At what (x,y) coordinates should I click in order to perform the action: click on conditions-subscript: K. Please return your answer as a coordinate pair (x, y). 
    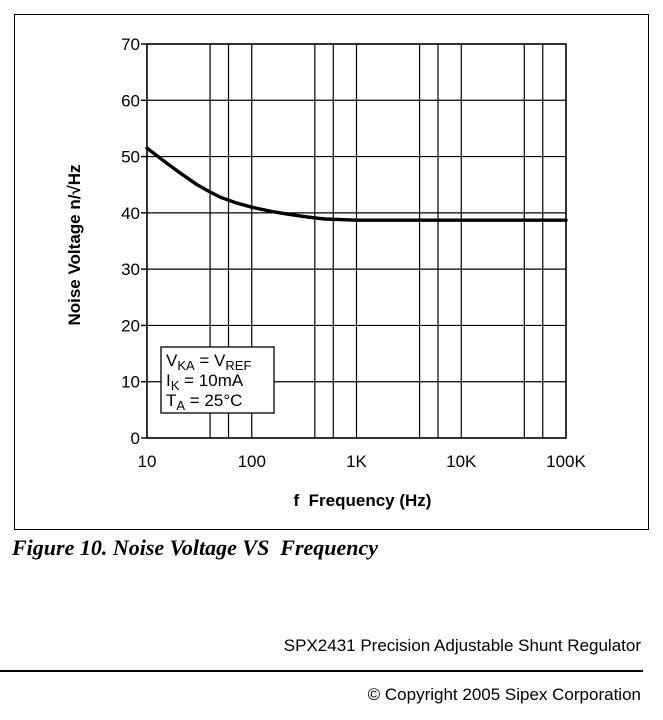
    Looking at the image, I should click on (175, 385).